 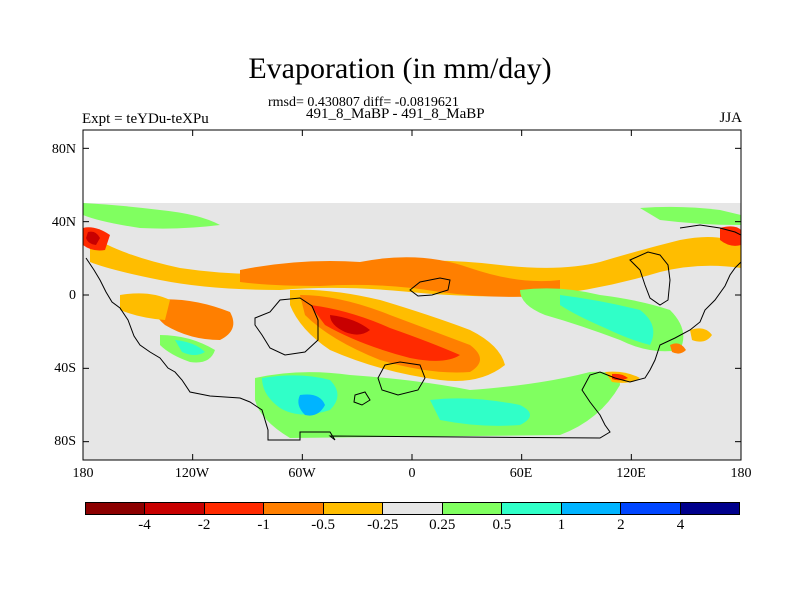 I want to click on season-label: JJA, so click(x=730, y=118).